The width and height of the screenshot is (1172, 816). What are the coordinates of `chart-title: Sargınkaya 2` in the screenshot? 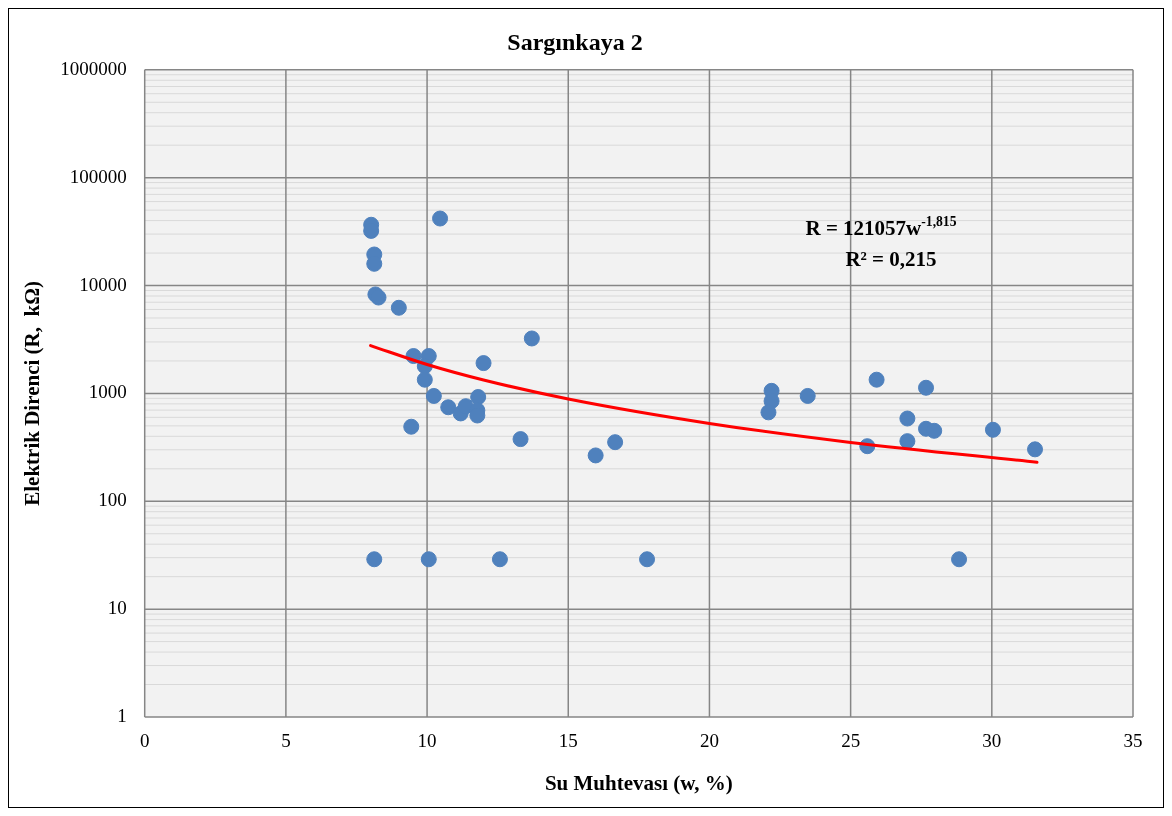 It's located at (575, 41).